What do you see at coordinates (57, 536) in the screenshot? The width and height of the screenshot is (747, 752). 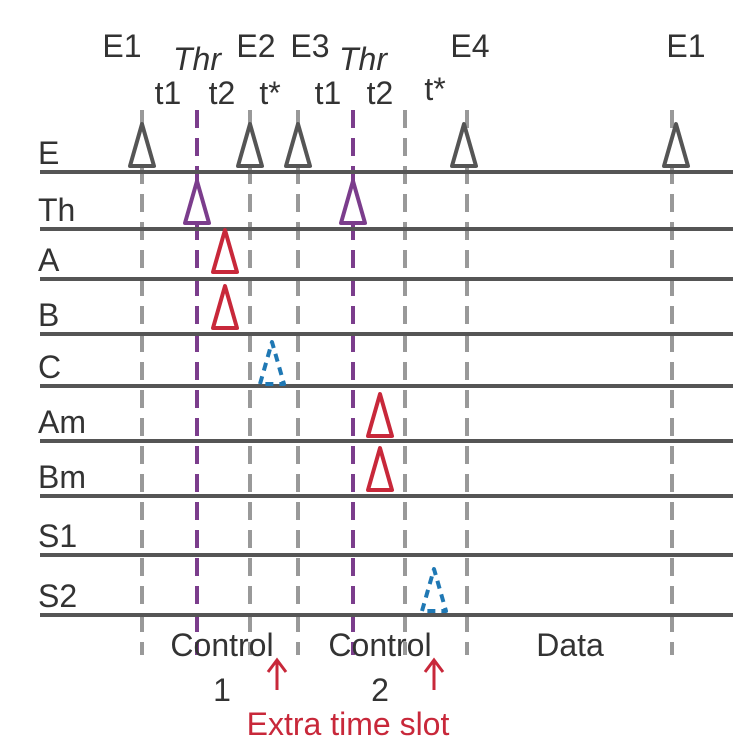 I see `row-label: S1` at bounding box center [57, 536].